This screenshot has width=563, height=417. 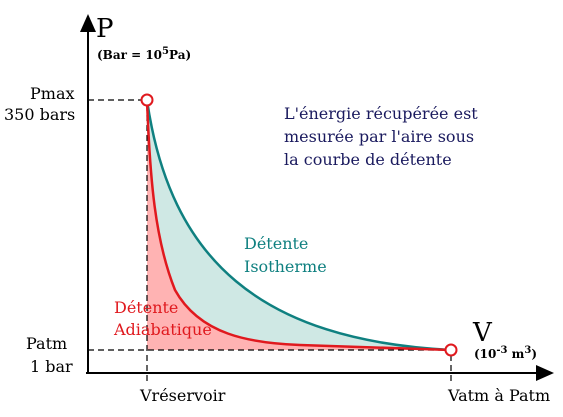 I want to click on x-axis-symbol: V, so click(x=482, y=333).